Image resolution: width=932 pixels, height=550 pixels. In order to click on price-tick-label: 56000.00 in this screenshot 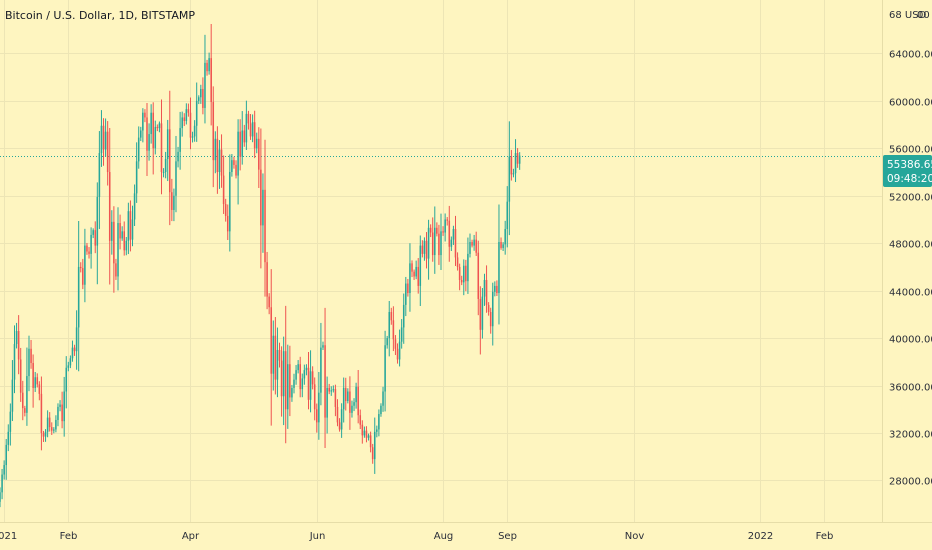, I will do `click(910, 150)`.